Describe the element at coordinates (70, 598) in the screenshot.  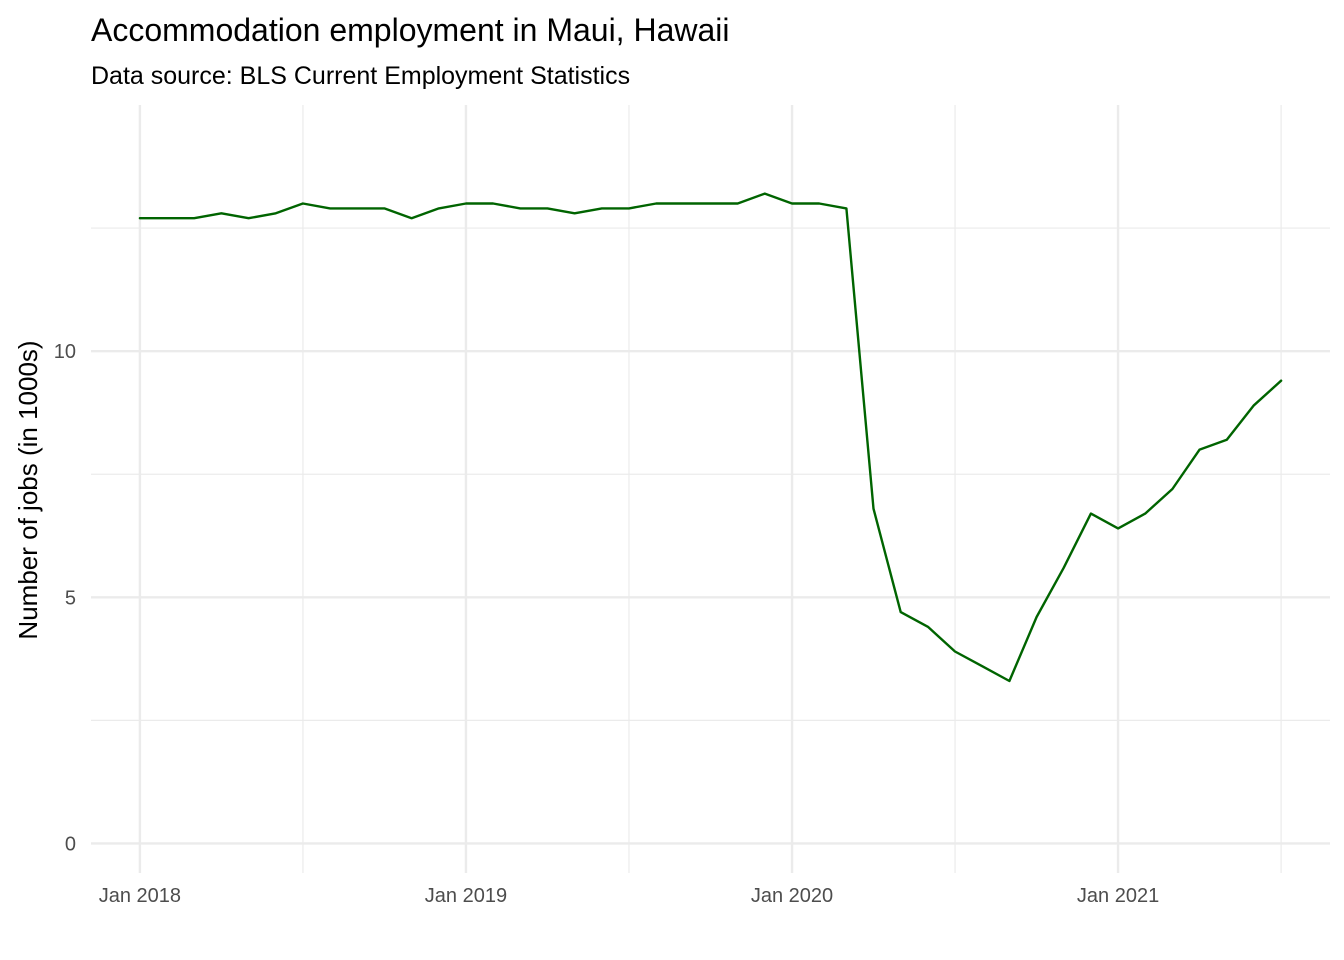
I see `y-tick-label: 5` at that location.